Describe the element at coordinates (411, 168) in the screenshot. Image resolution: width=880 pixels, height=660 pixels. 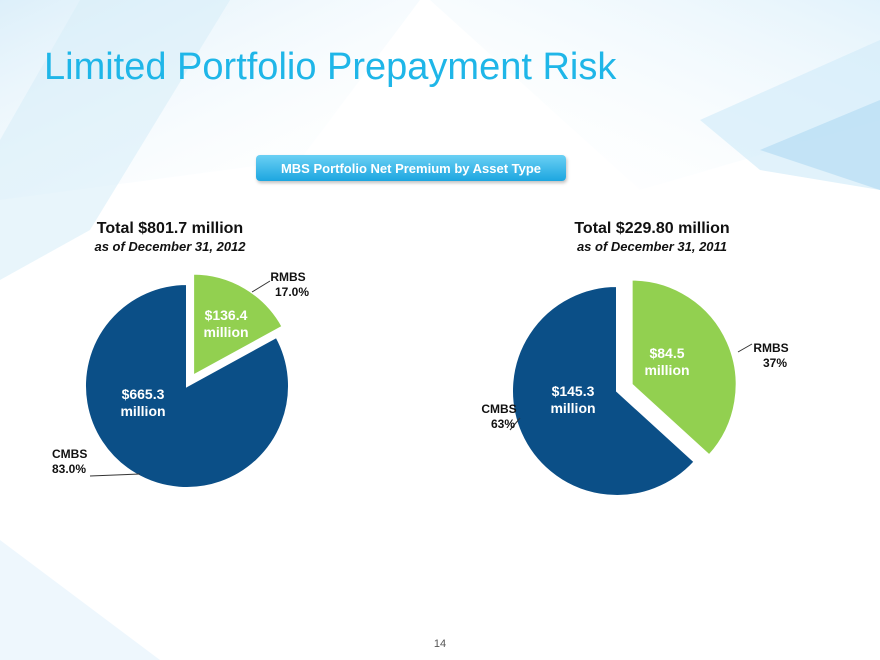
I see `section-banner: MBS Portfolio Net Premium by Asset Type` at that location.